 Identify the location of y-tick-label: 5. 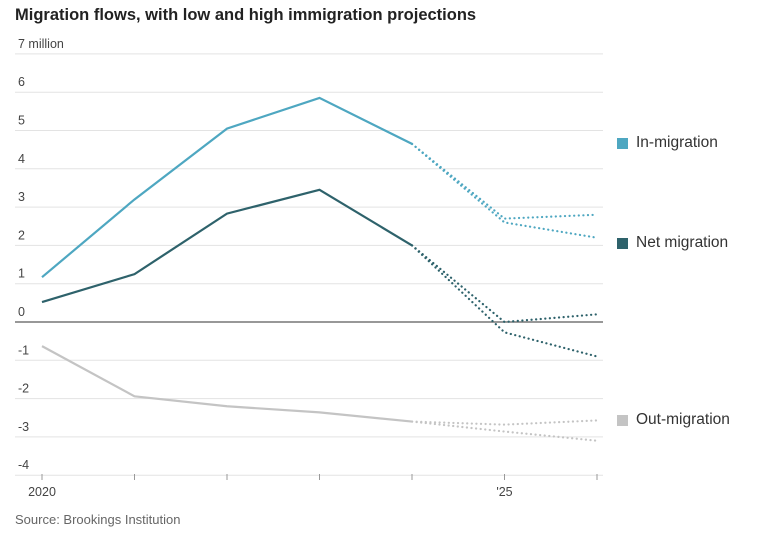
(21, 121).